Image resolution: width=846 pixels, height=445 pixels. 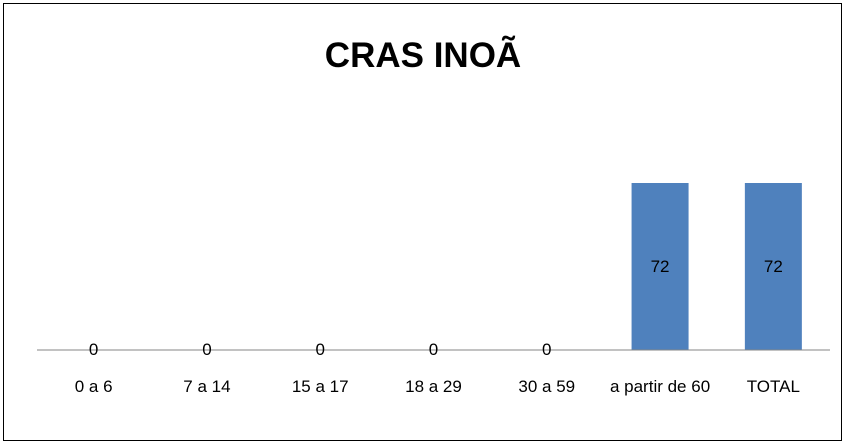 I want to click on x-tick-label: 18 a 29, so click(x=433, y=386).